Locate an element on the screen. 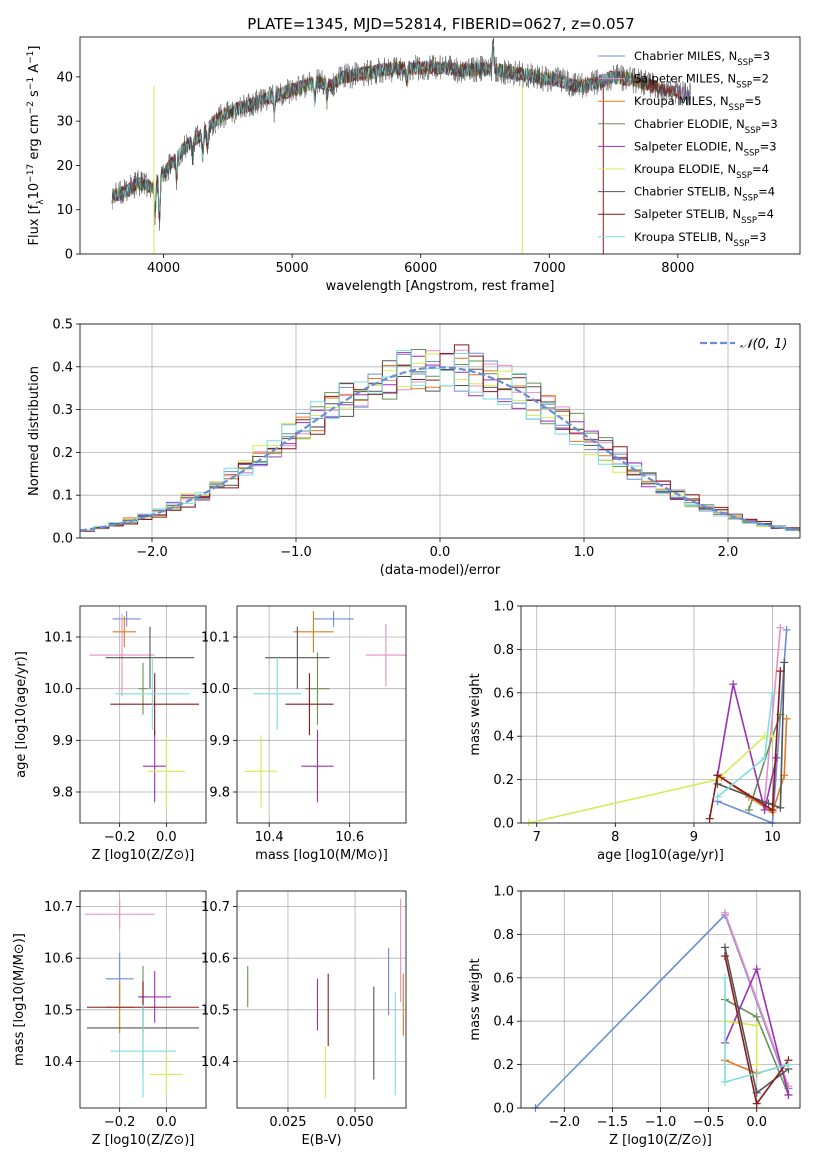 This screenshot has height=1170, width=819. legend-label: Kroupa MILES, NSSP=5 is located at coordinates (697, 103).